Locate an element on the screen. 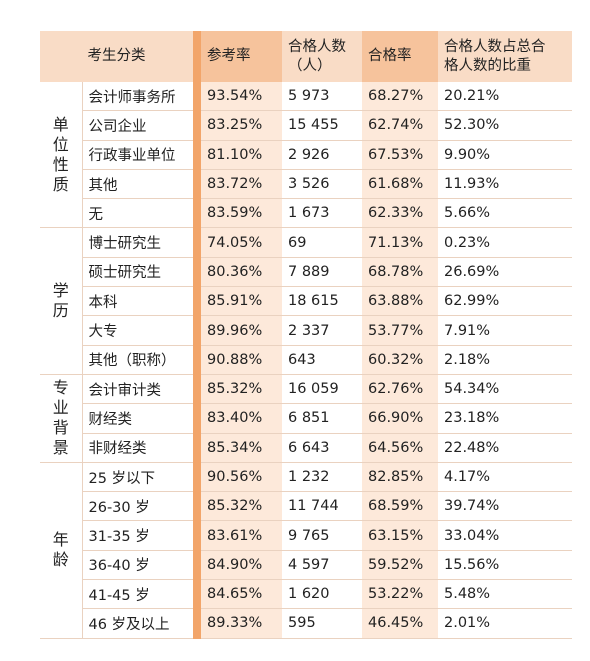  category-cell: 其他 is located at coordinates (139, 184).